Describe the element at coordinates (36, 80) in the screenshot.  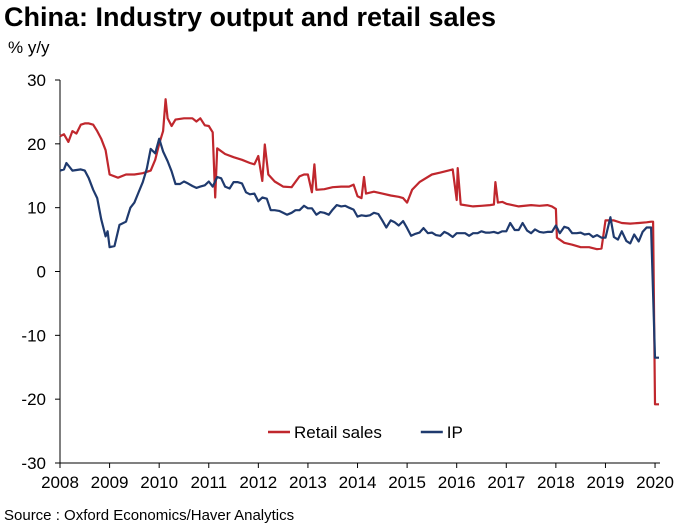
I see `y-tick-label: 30` at that location.